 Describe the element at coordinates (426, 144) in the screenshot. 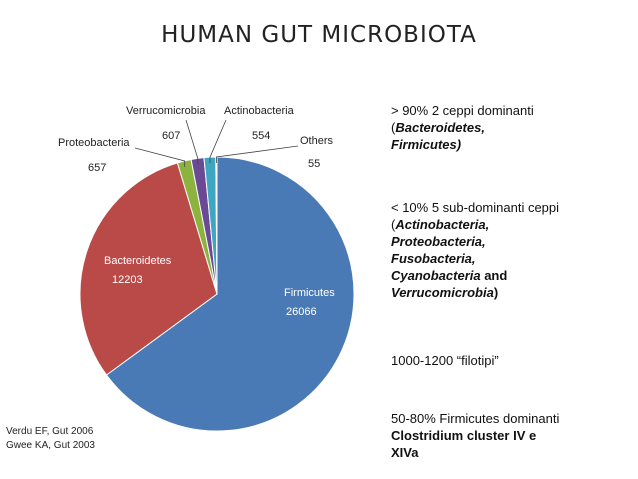

I see `text-line: Firmicutes)` at that location.